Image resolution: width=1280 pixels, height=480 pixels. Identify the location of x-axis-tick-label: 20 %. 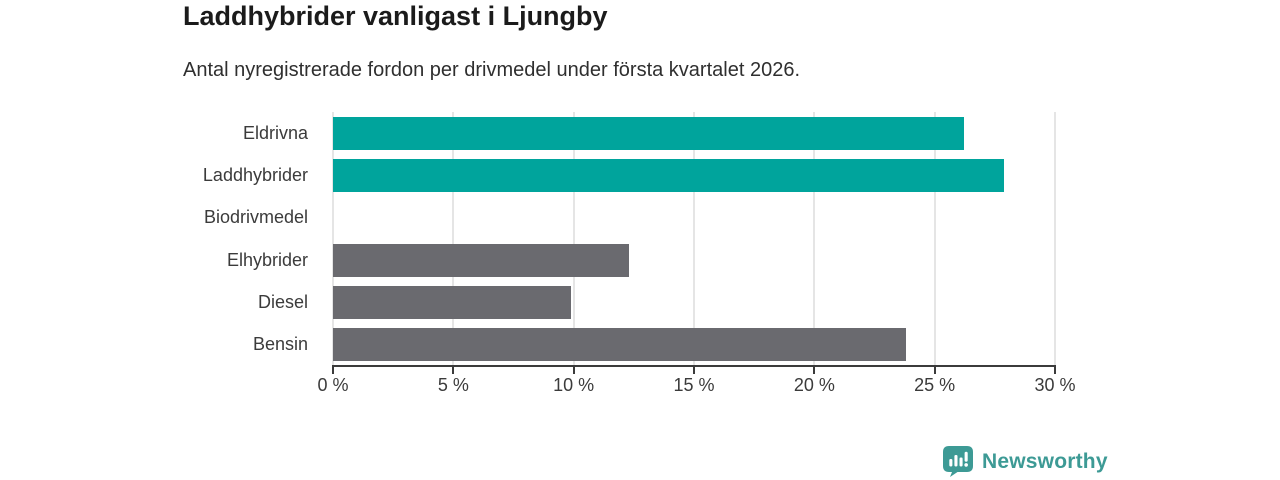
(814, 385).